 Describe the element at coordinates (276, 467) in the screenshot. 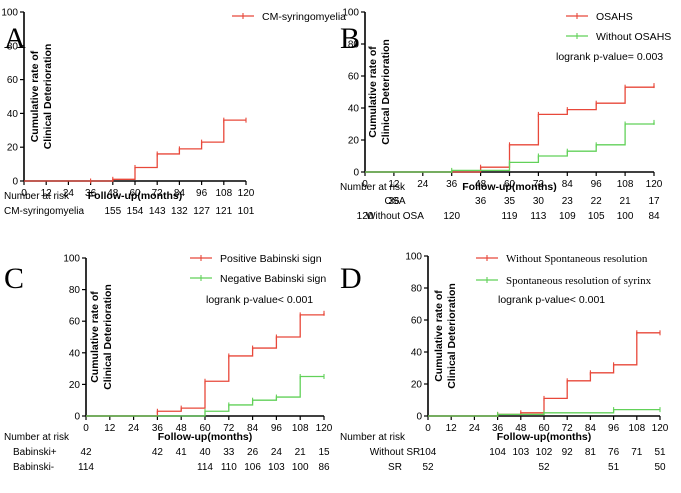

I see `risk-value: 103` at that location.